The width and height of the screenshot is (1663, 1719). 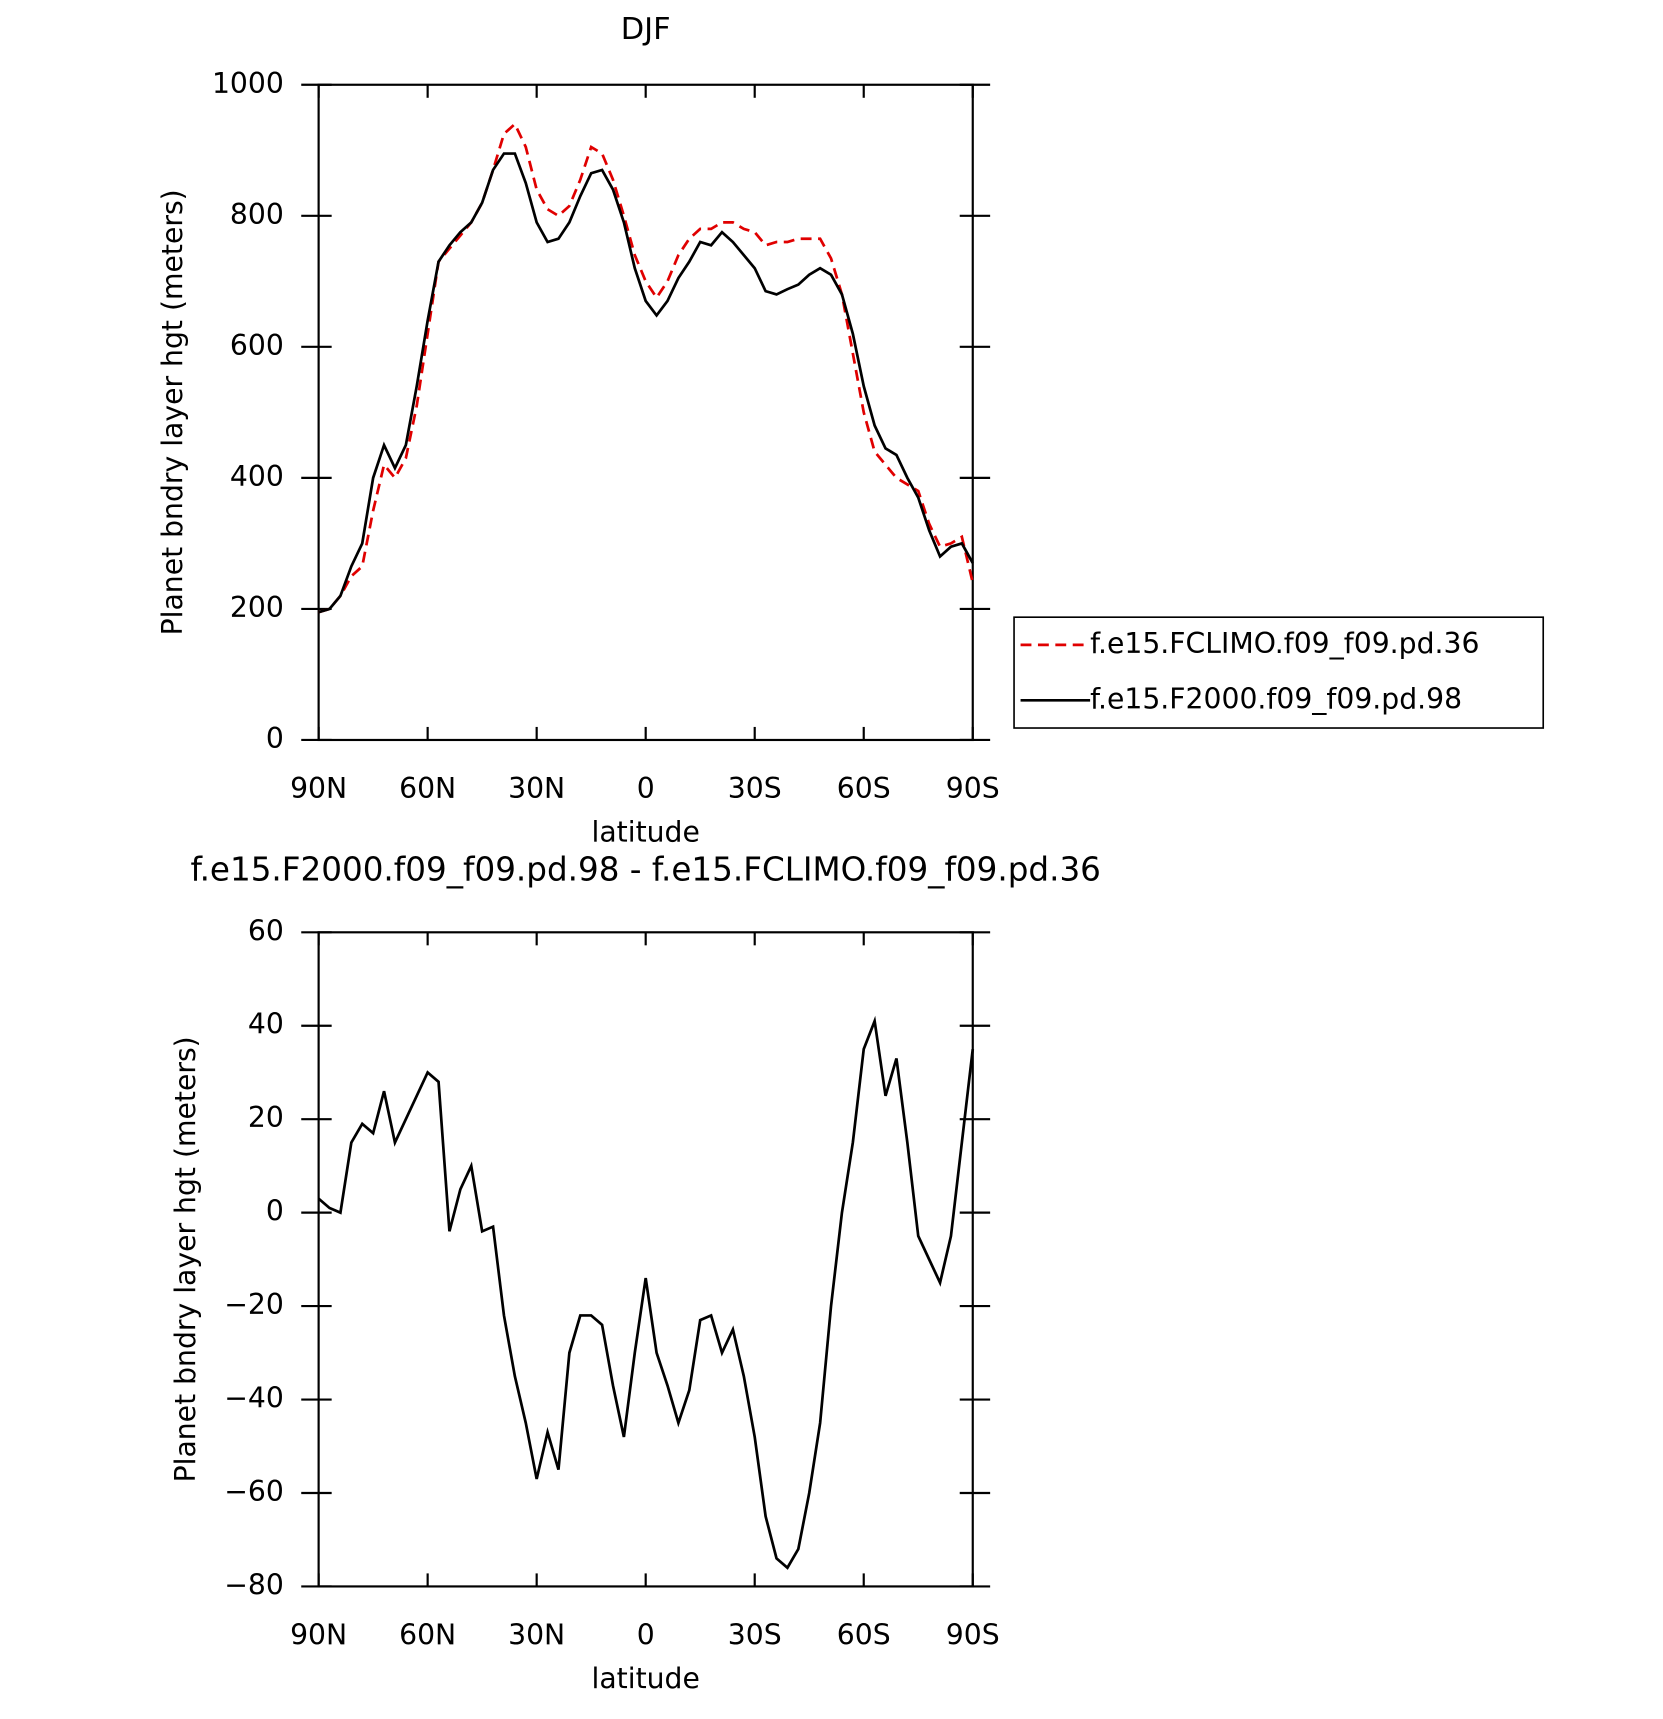 What do you see at coordinates (1279, 672) in the screenshot?
I see `legend-box` at bounding box center [1279, 672].